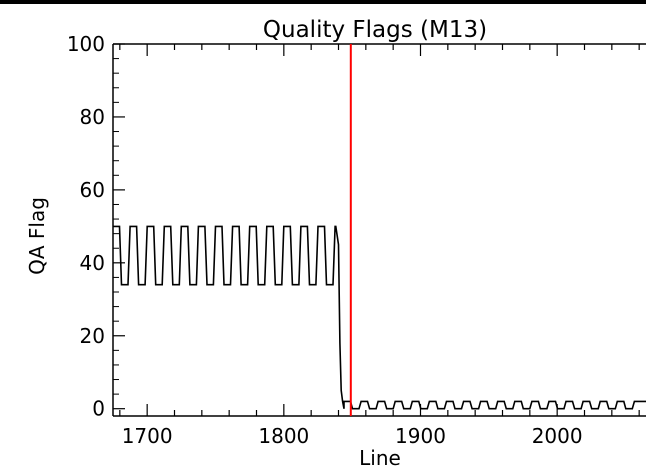  Describe the element at coordinates (283, 436) in the screenshot. I see `x-tick-label: 1800` at that location.